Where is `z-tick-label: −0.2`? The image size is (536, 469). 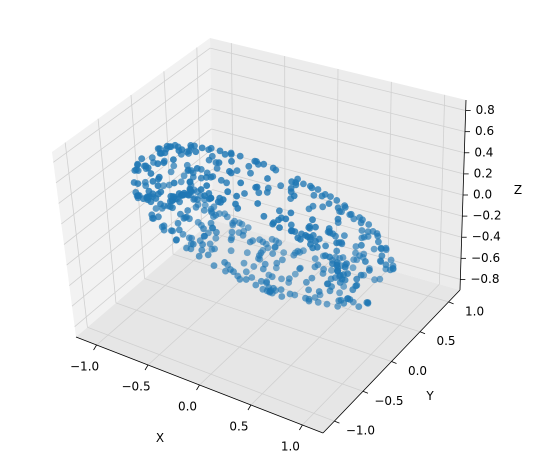
z-tick-label: −0.2 is located at coordinates (486, 216).